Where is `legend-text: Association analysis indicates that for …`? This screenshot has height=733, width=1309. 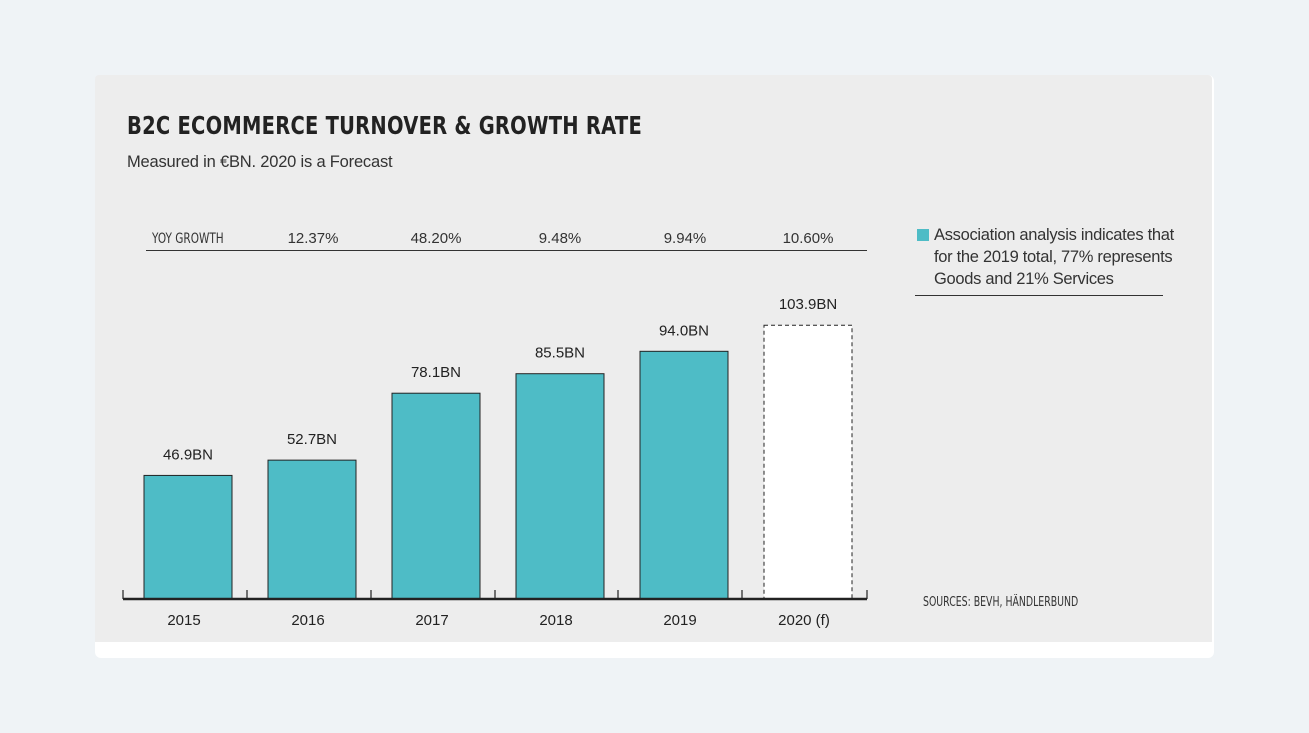
legend-text: Association analysis indicates that for … is located at coordinates (1054, 257).